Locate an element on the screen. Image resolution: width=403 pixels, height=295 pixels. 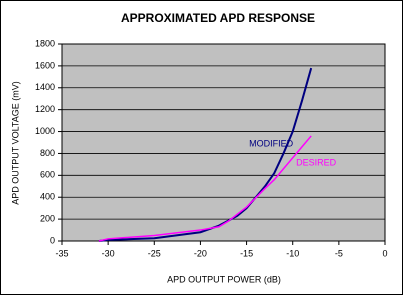
series-label: MODIFIED is located at coordinates (271, 143).